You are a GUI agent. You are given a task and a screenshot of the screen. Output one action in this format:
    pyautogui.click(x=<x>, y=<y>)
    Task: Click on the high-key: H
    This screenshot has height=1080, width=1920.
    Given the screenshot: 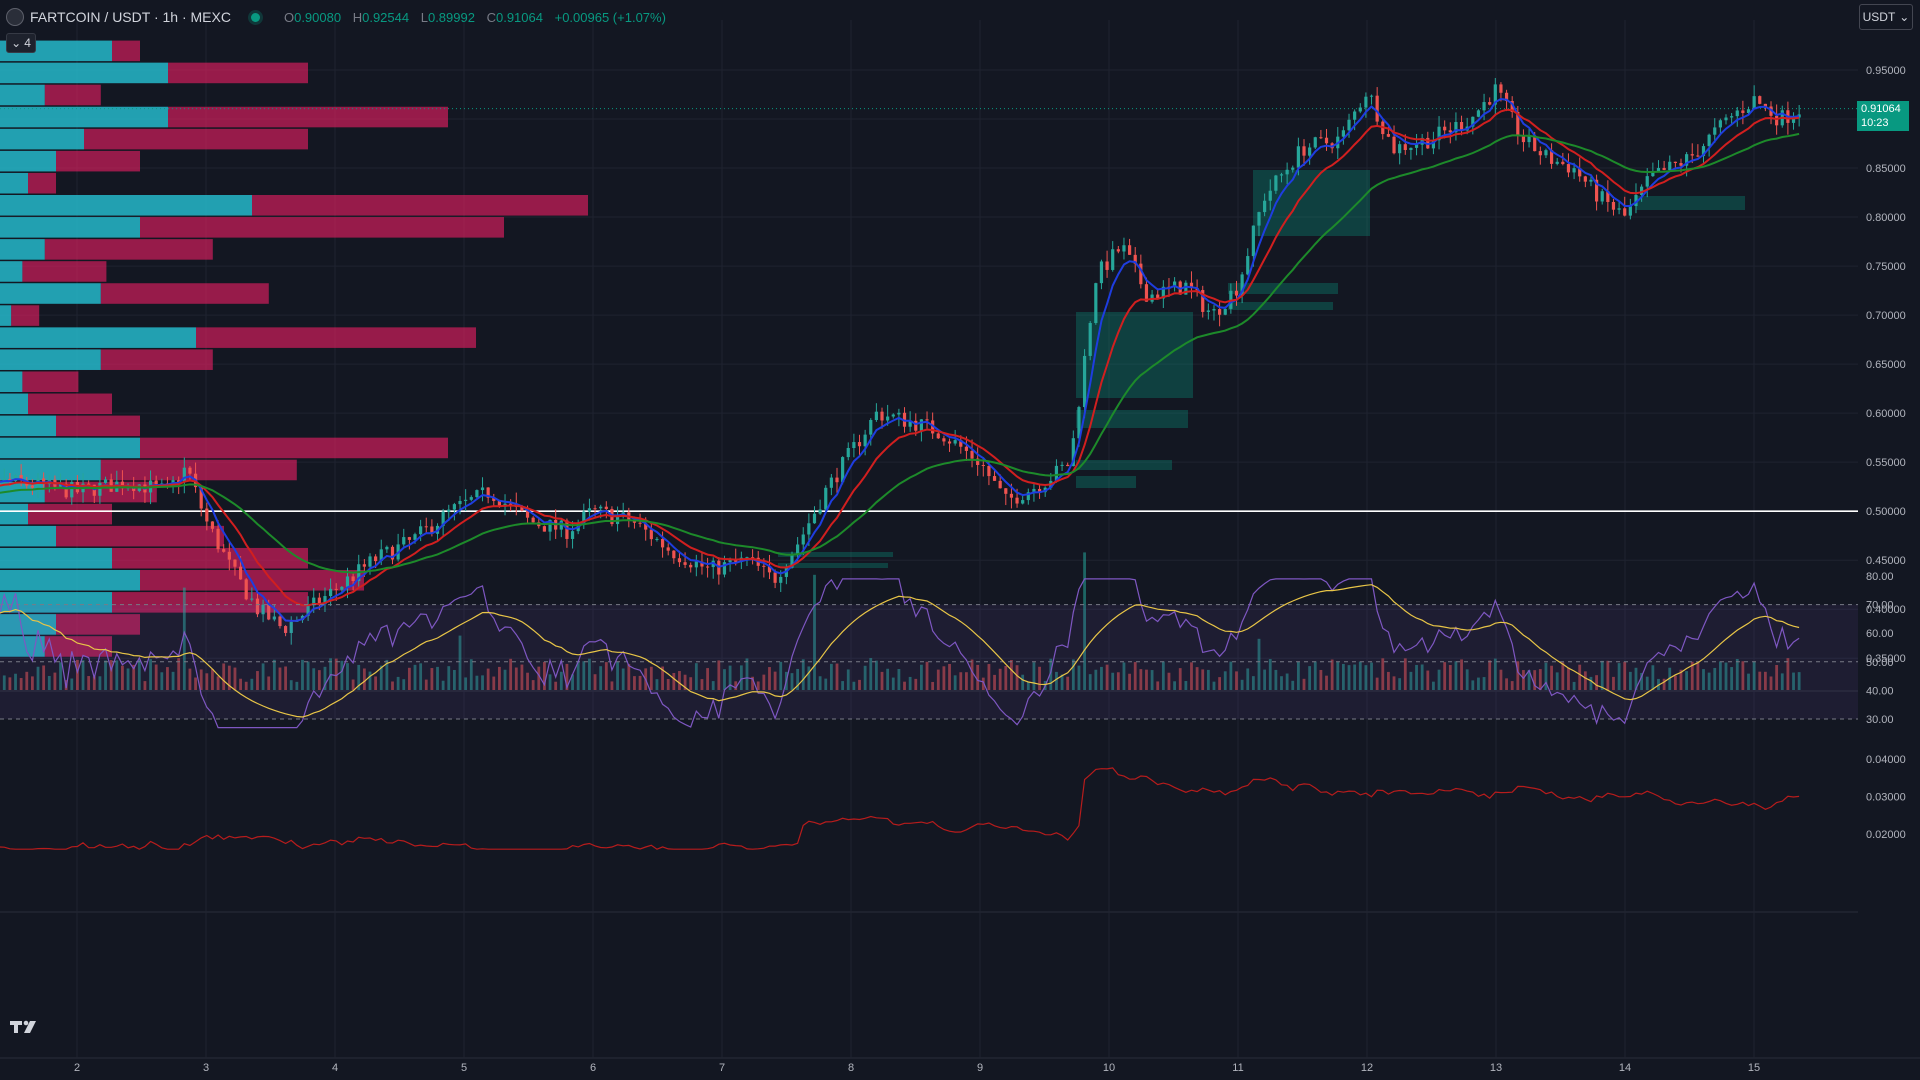 What is the action you would take?
    pyautogui.click(x=357, y=17)
    